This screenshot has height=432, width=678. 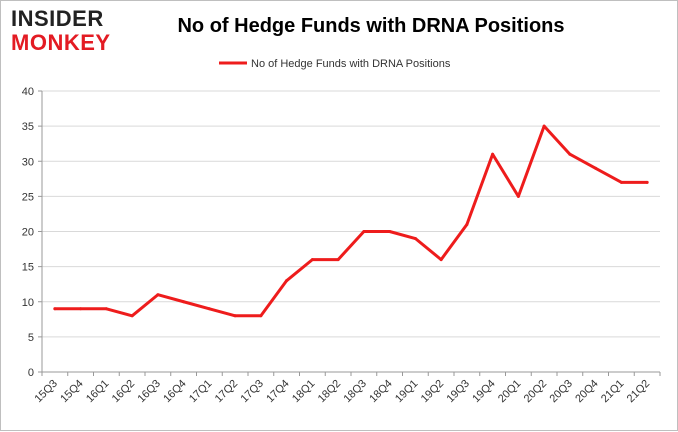 What do you see at coordinates (330, 392) in the screenshot?
I see `x-tick-label: 18Q2` at bounding box center [330, 392].